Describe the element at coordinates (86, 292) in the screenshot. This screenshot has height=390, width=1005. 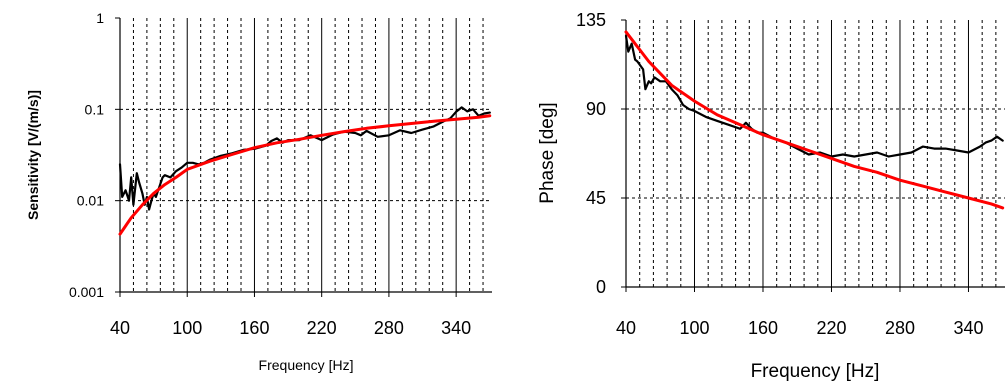
I see `y-tick-label: 0.001` at that location.